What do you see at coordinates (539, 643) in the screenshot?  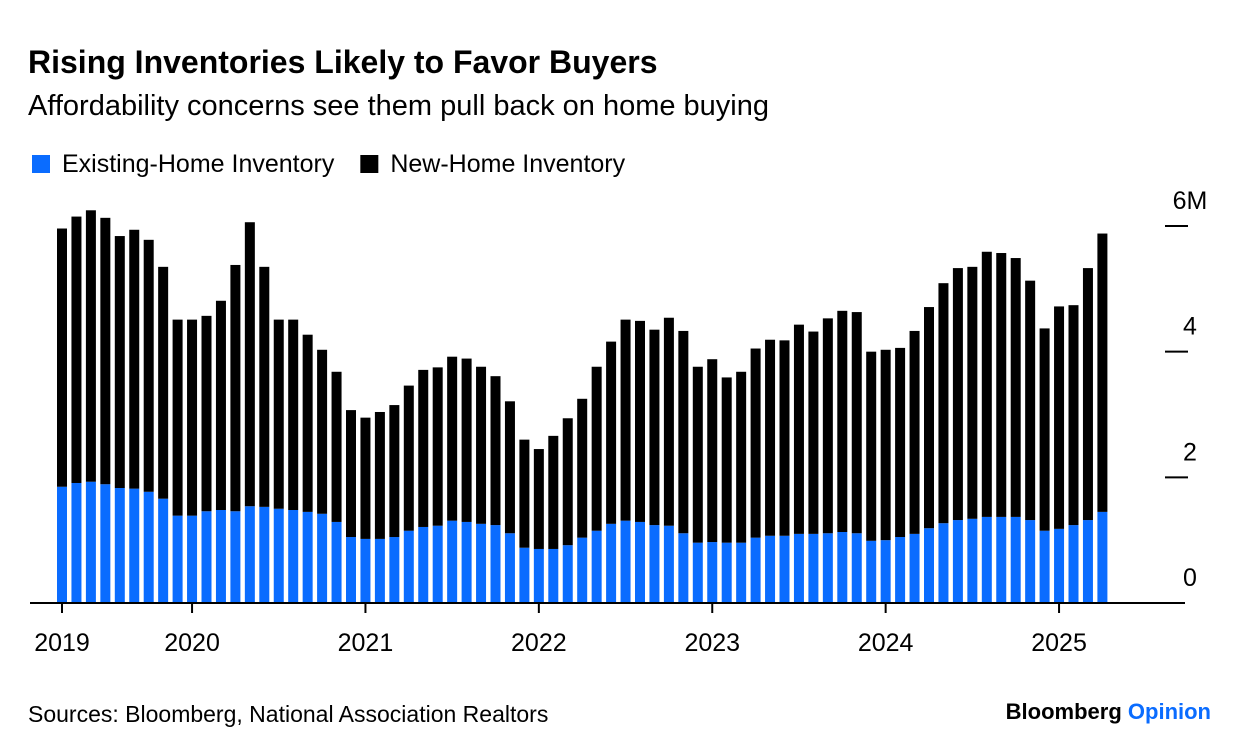 I see `x-tick-label: 2022` at bounding box center [539, 643].